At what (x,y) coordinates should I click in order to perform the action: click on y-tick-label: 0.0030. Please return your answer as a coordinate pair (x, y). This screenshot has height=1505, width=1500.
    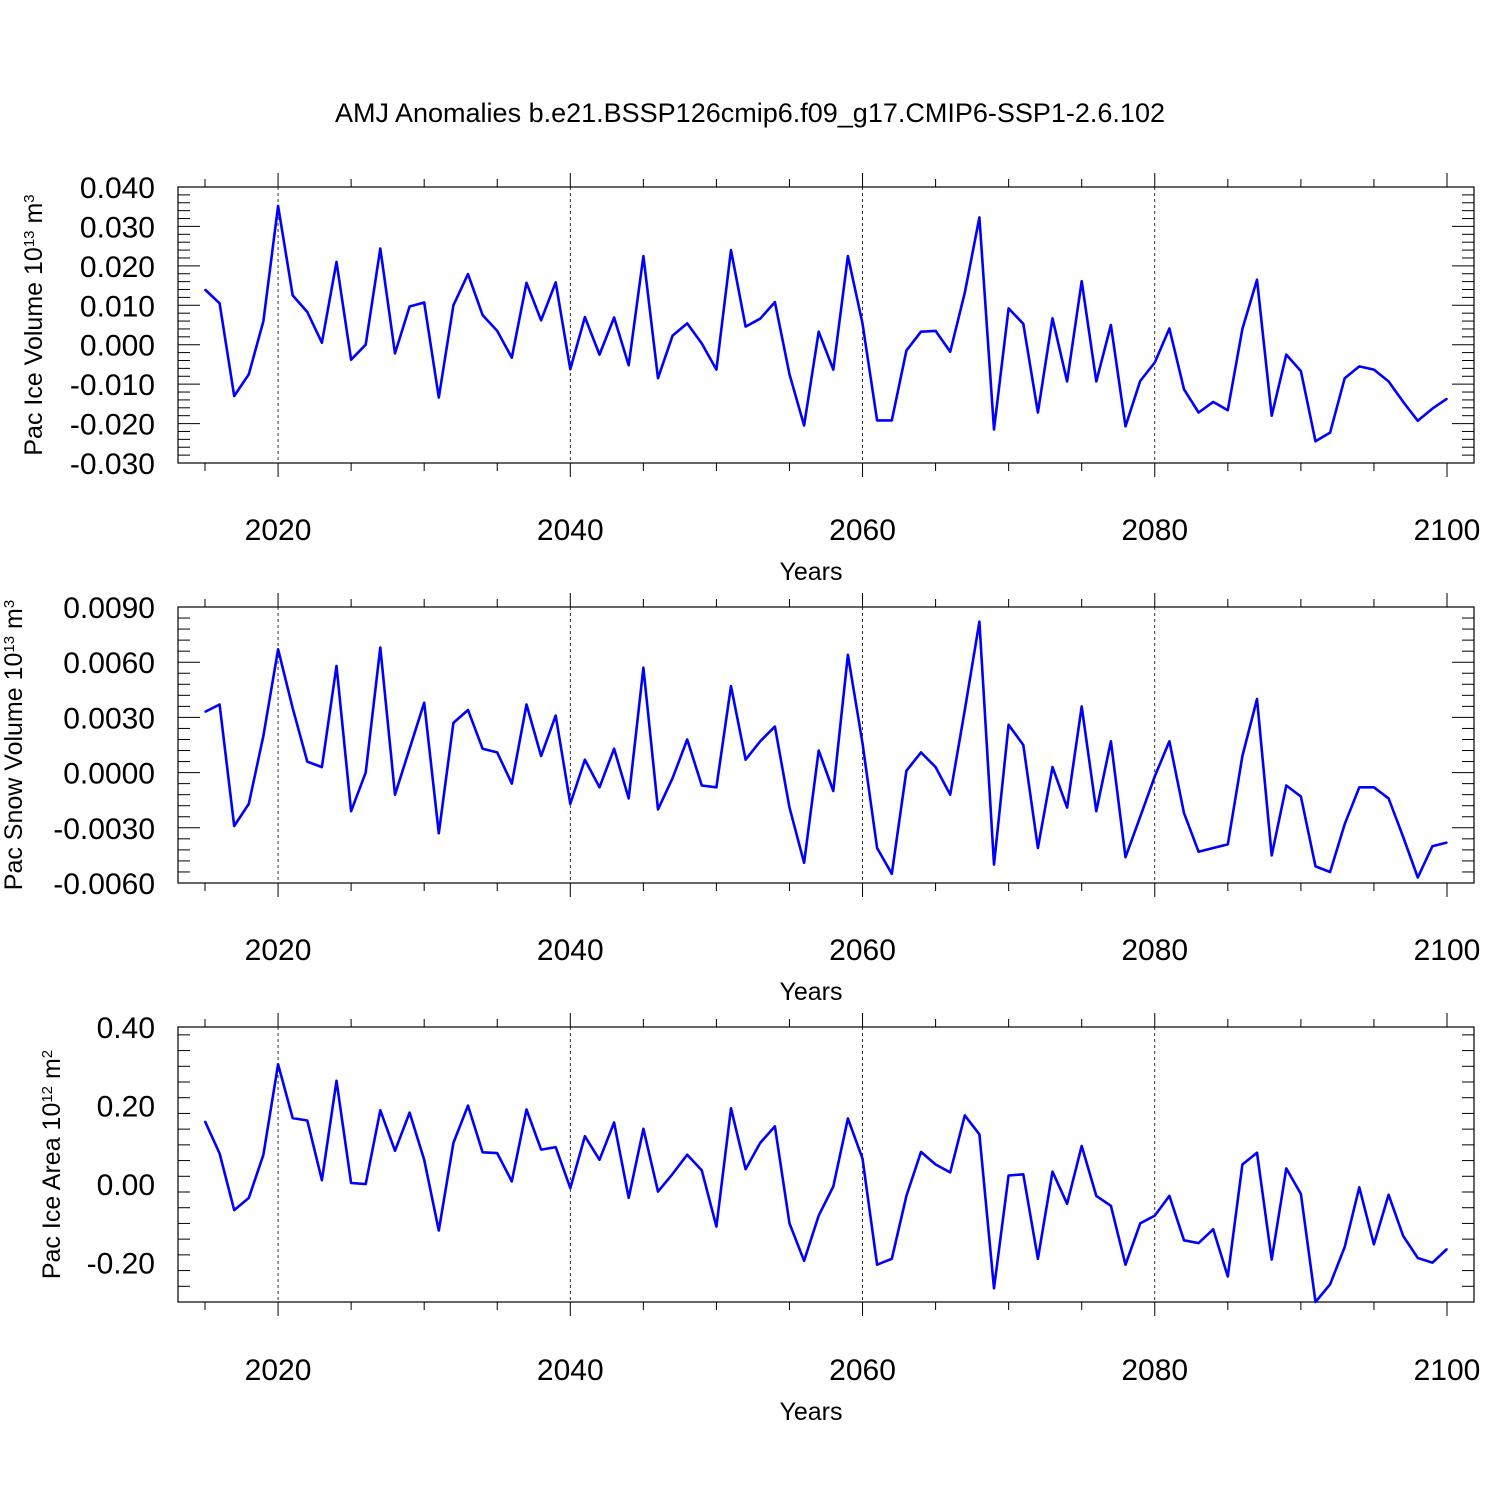
    Looking at the image, I should click on (109, 718).